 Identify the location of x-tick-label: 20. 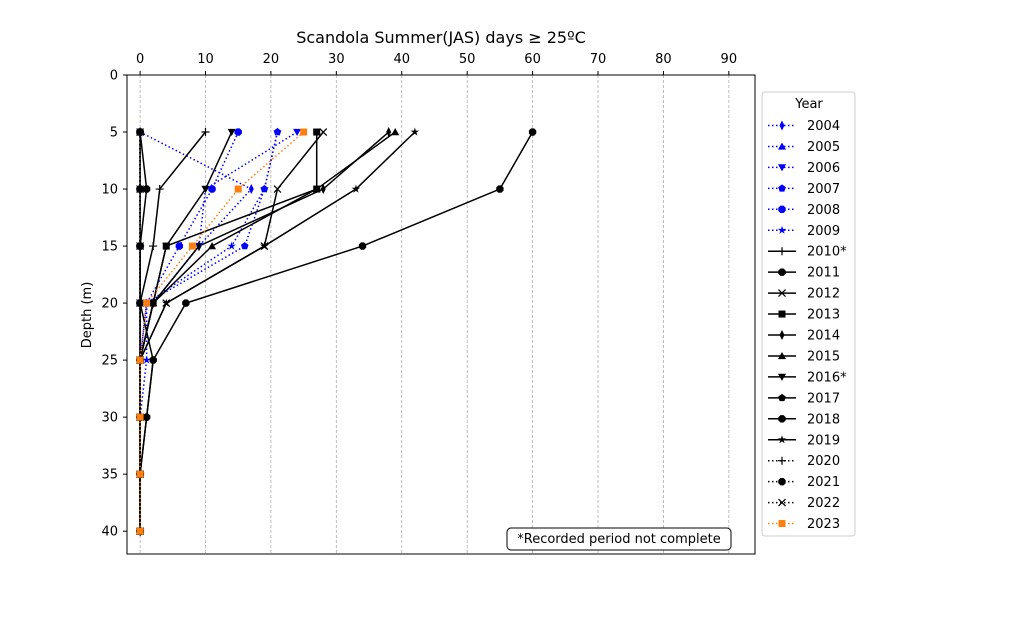
(271, 59).